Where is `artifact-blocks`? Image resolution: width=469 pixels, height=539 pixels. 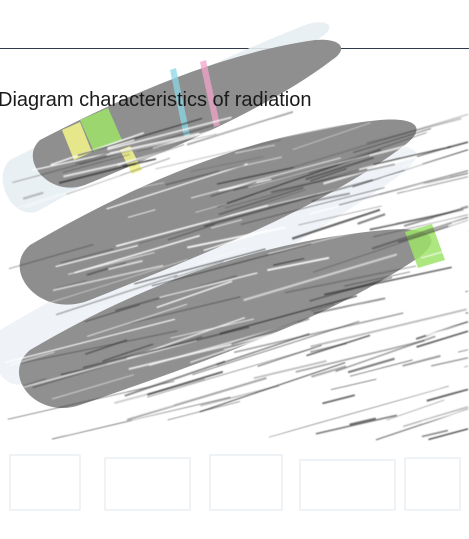 artifact-blocks is located at coordinates (235, 482).